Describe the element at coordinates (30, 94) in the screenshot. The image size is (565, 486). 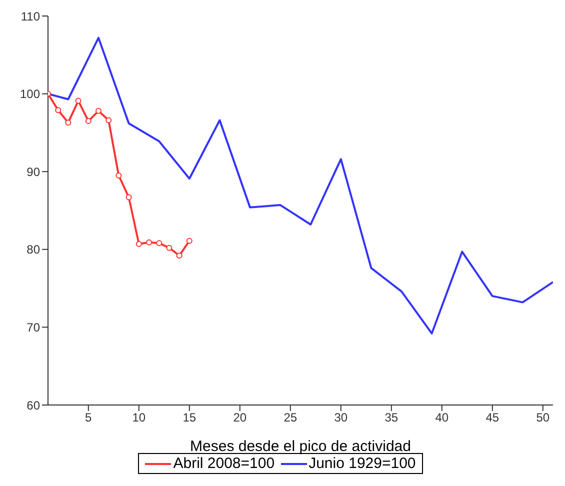
I see `y-tick-label: 100` at that location.